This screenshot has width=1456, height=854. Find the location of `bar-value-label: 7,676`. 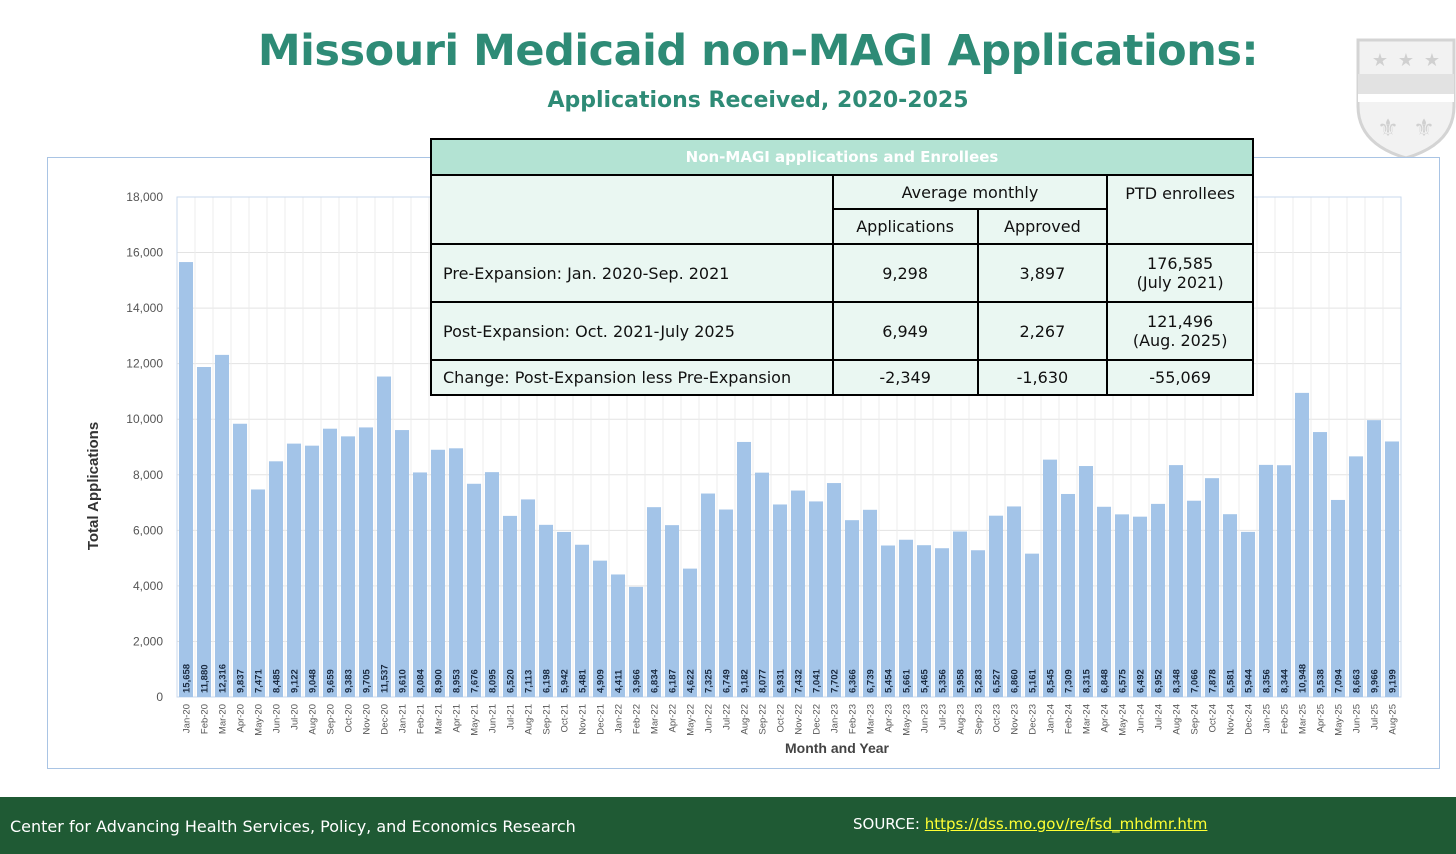

bar-value-label: 7,676 is located at coordinates (475, 681).